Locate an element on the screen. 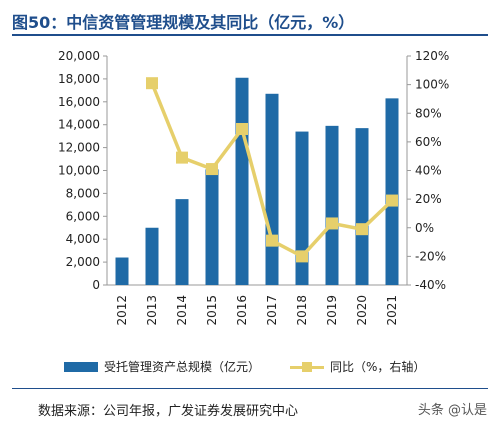  left-tick-label: 8,000 is located at coordinates (83, 193).